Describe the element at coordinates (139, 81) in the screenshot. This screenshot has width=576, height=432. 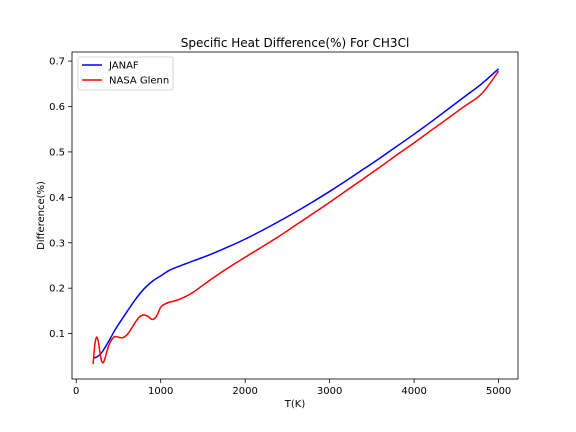
I see `legend-label-nasa-glenn: NASA Glenn` at that location.